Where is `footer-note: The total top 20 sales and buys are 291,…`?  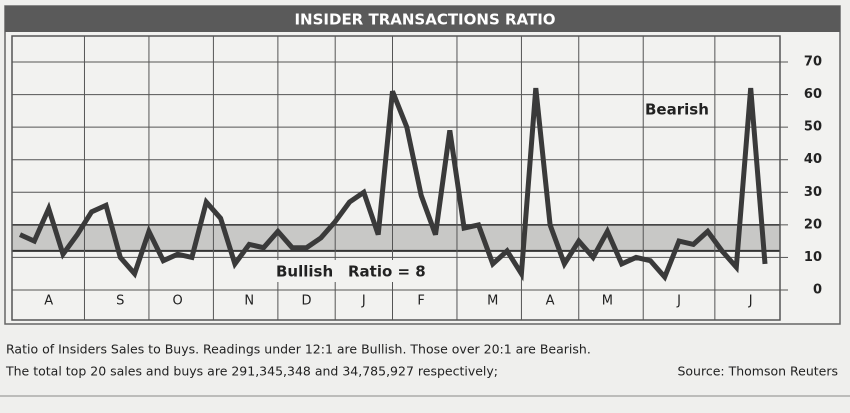 footer-note: The total top 20 sales and buys are 291,… is located at coordinates (251, 371).